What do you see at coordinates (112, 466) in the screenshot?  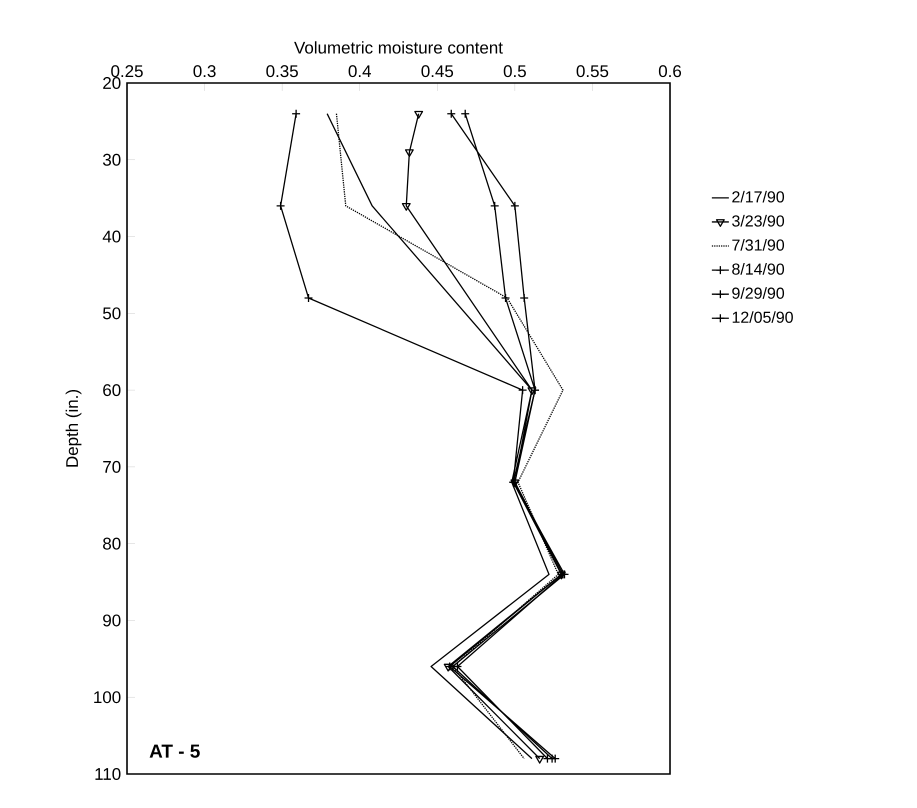 I see `y-tick-label: 70` at bounding box center [112, 466].